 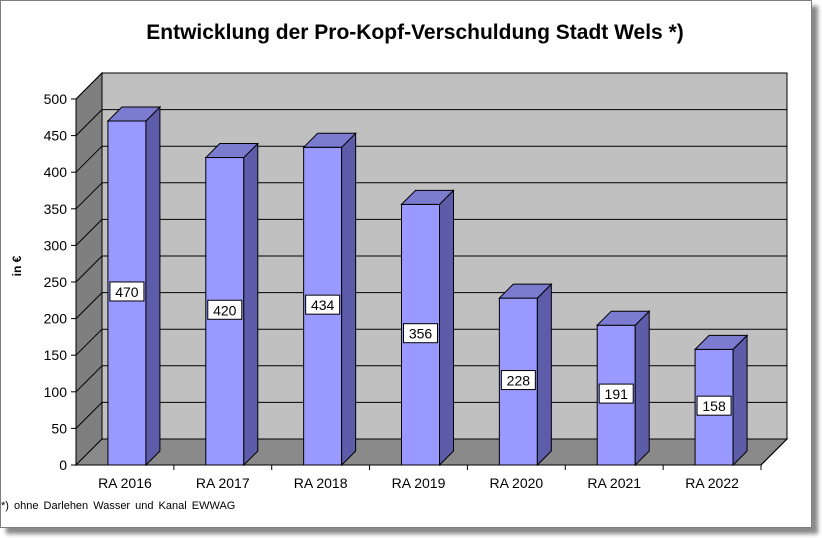 What do you see at coordinates (56, 392) in the screenshot?
I see `y-tick-label: 100` at bounding box center [56, 392].